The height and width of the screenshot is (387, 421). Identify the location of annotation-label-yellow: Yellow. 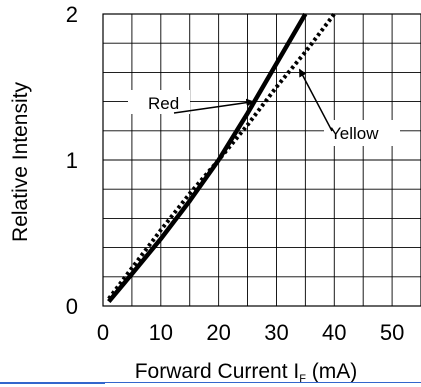
(354, 133).